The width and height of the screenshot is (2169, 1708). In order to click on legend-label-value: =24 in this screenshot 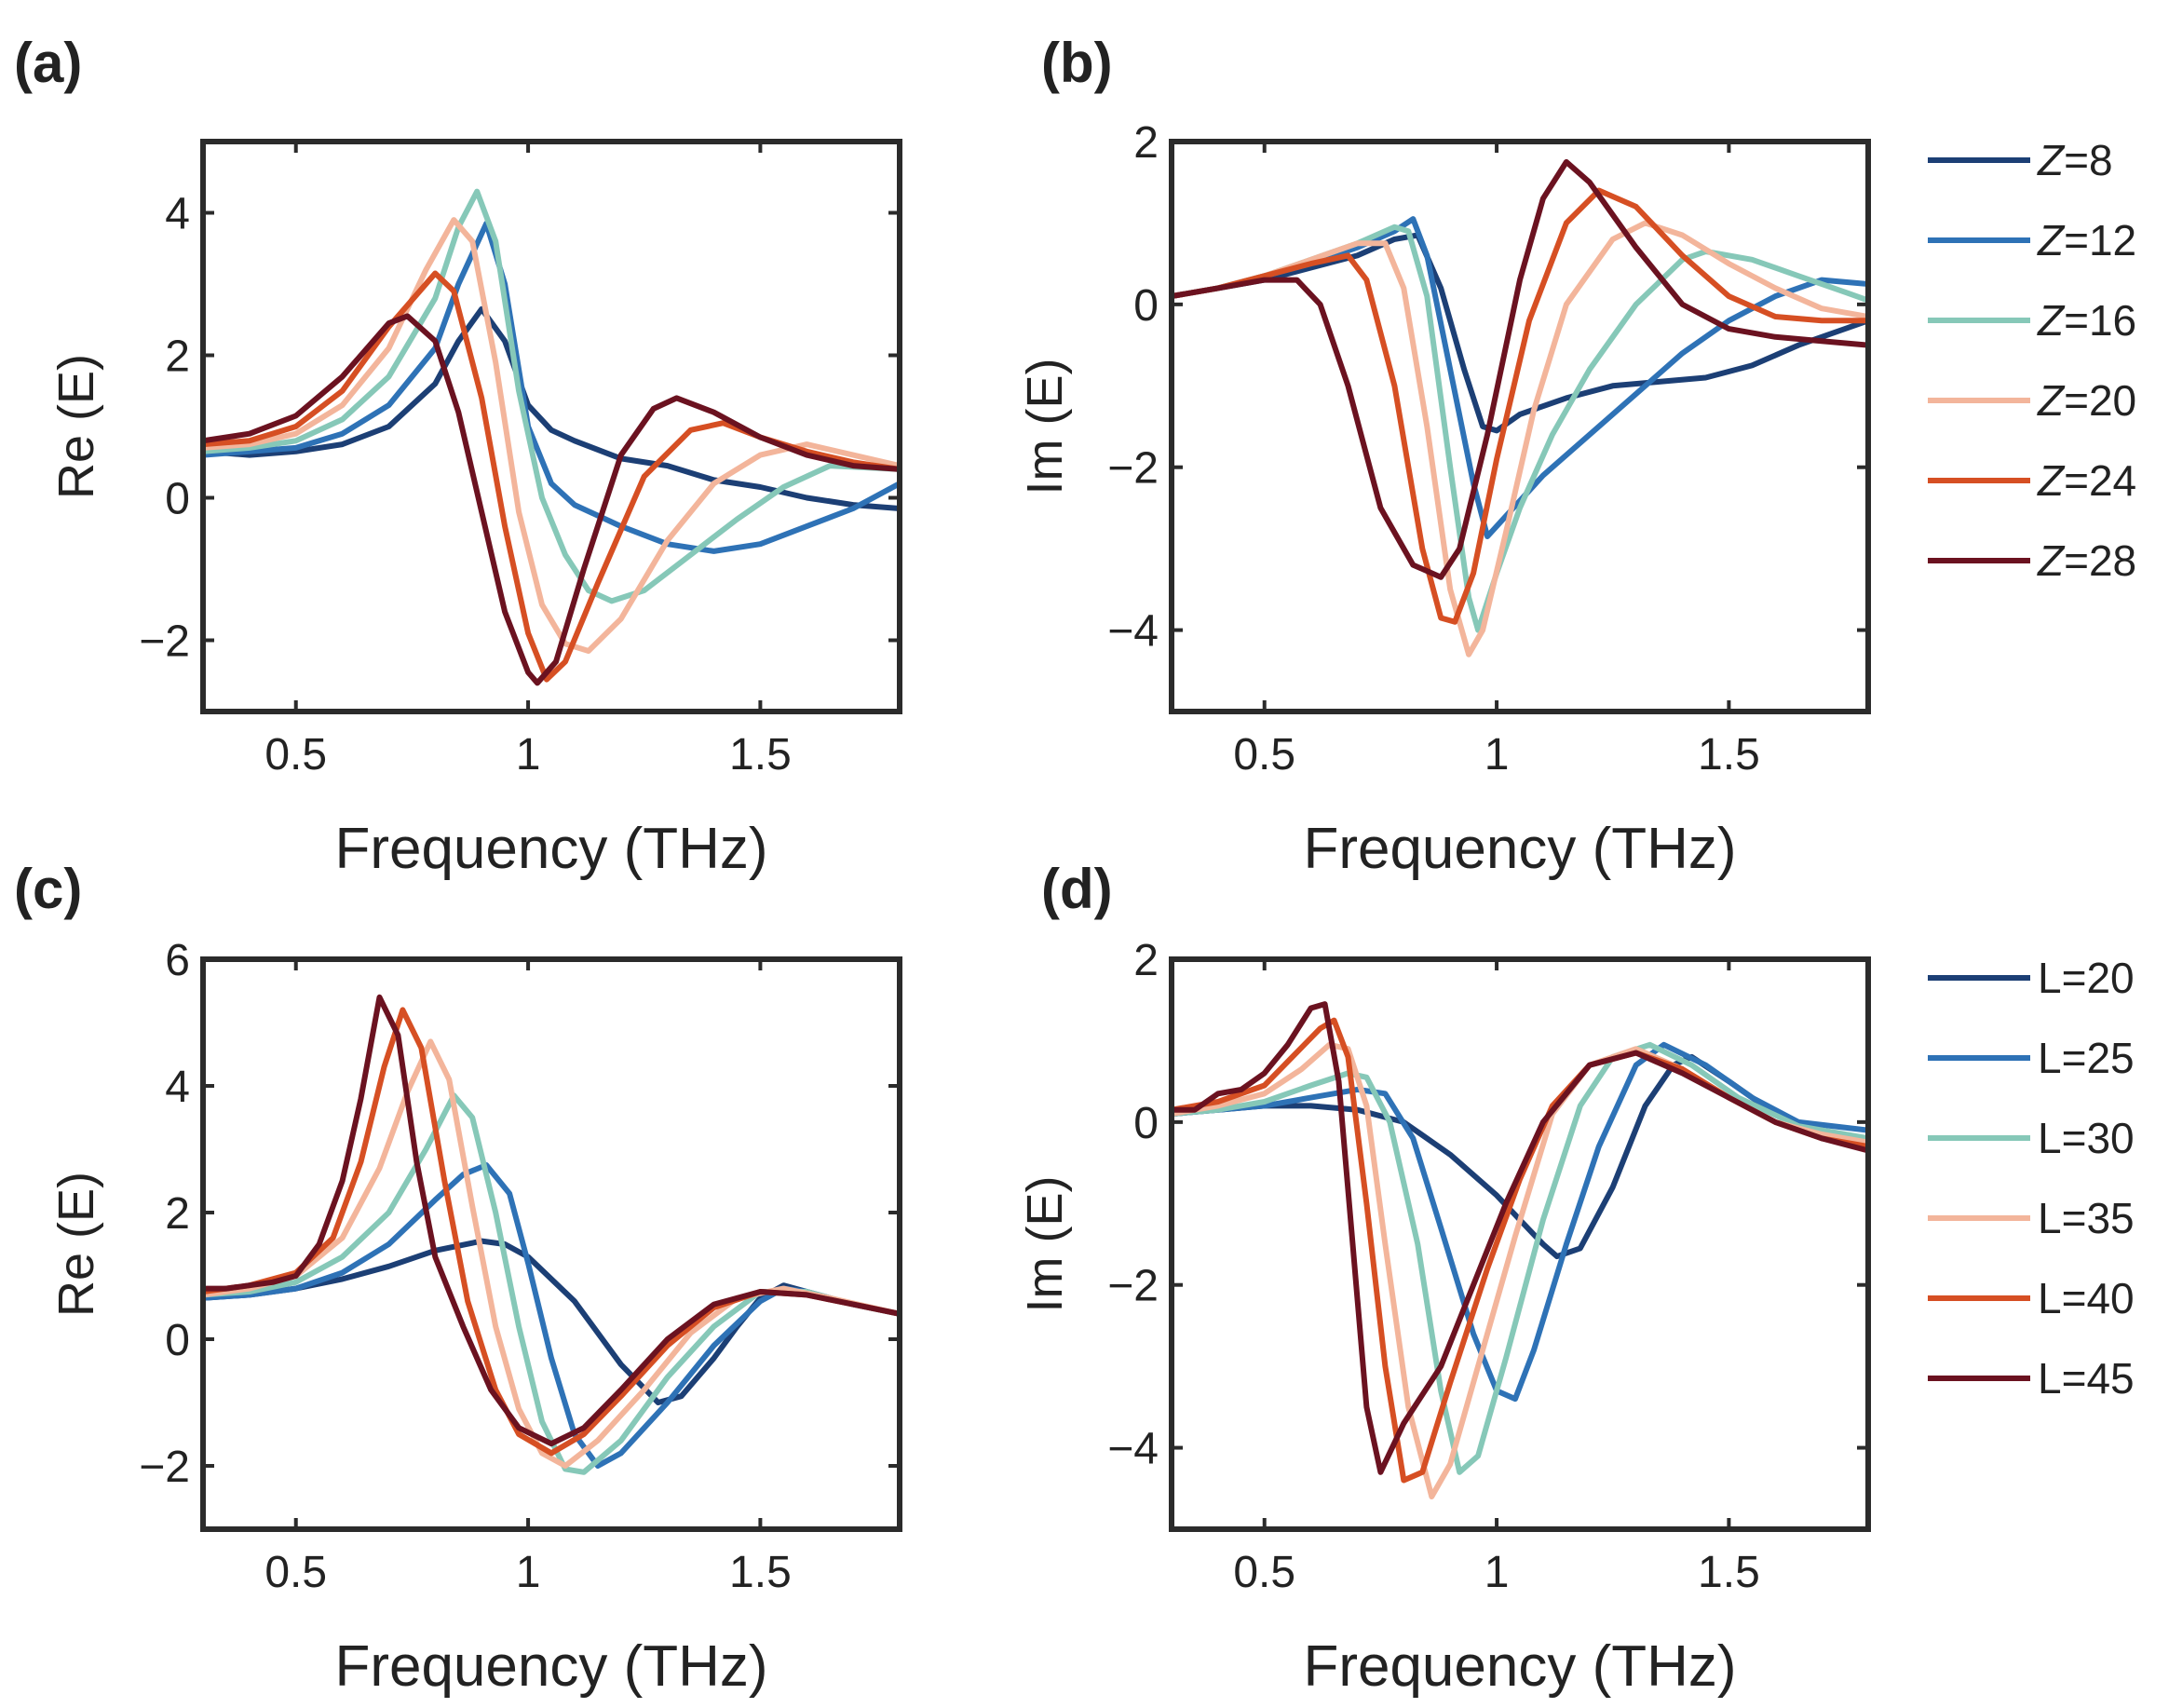, I will do `click(2100, 480)`.